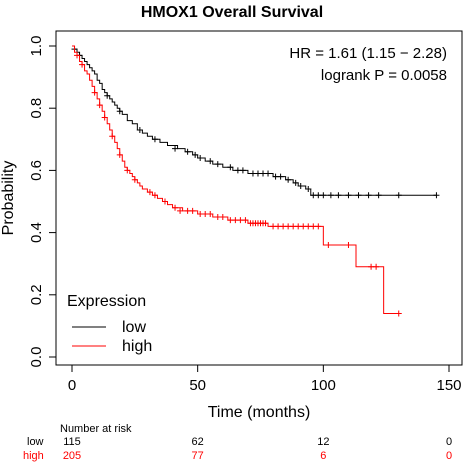 The width and height of the screenshot is (464, 463). I want to click on risk-count-low: 12, so click(323, 442).